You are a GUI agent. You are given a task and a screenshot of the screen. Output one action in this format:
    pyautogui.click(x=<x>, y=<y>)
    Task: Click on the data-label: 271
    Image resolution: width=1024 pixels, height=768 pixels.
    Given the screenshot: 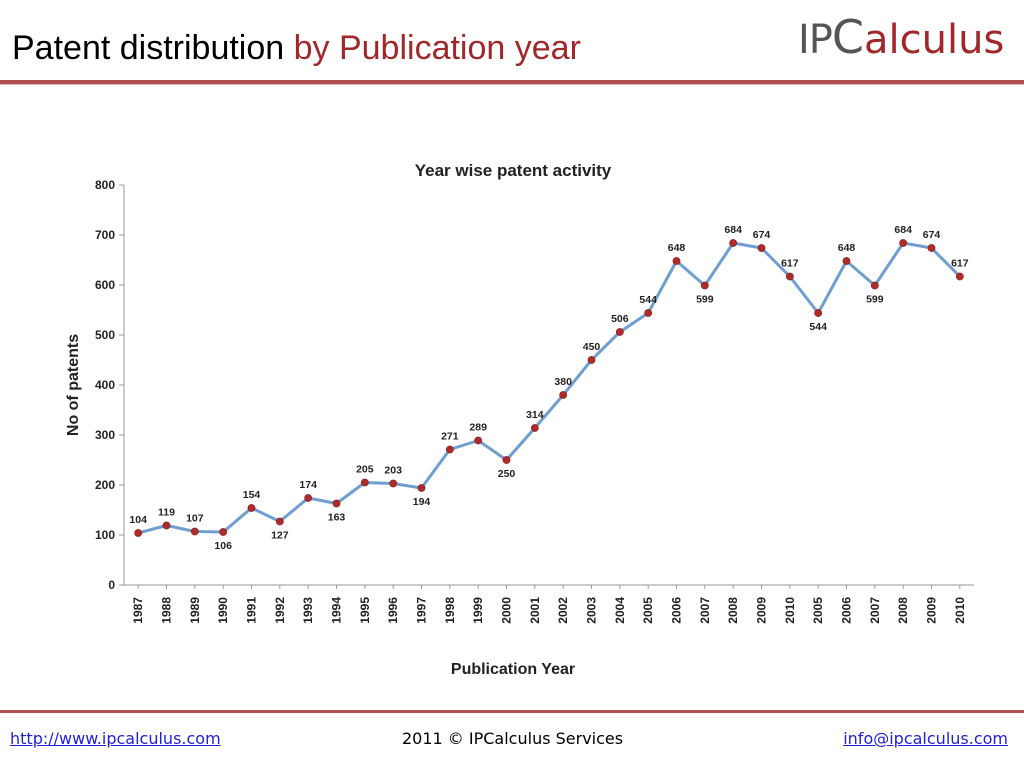 What is the action you would take?
    pyautogui.click(x=450, y=437)
    